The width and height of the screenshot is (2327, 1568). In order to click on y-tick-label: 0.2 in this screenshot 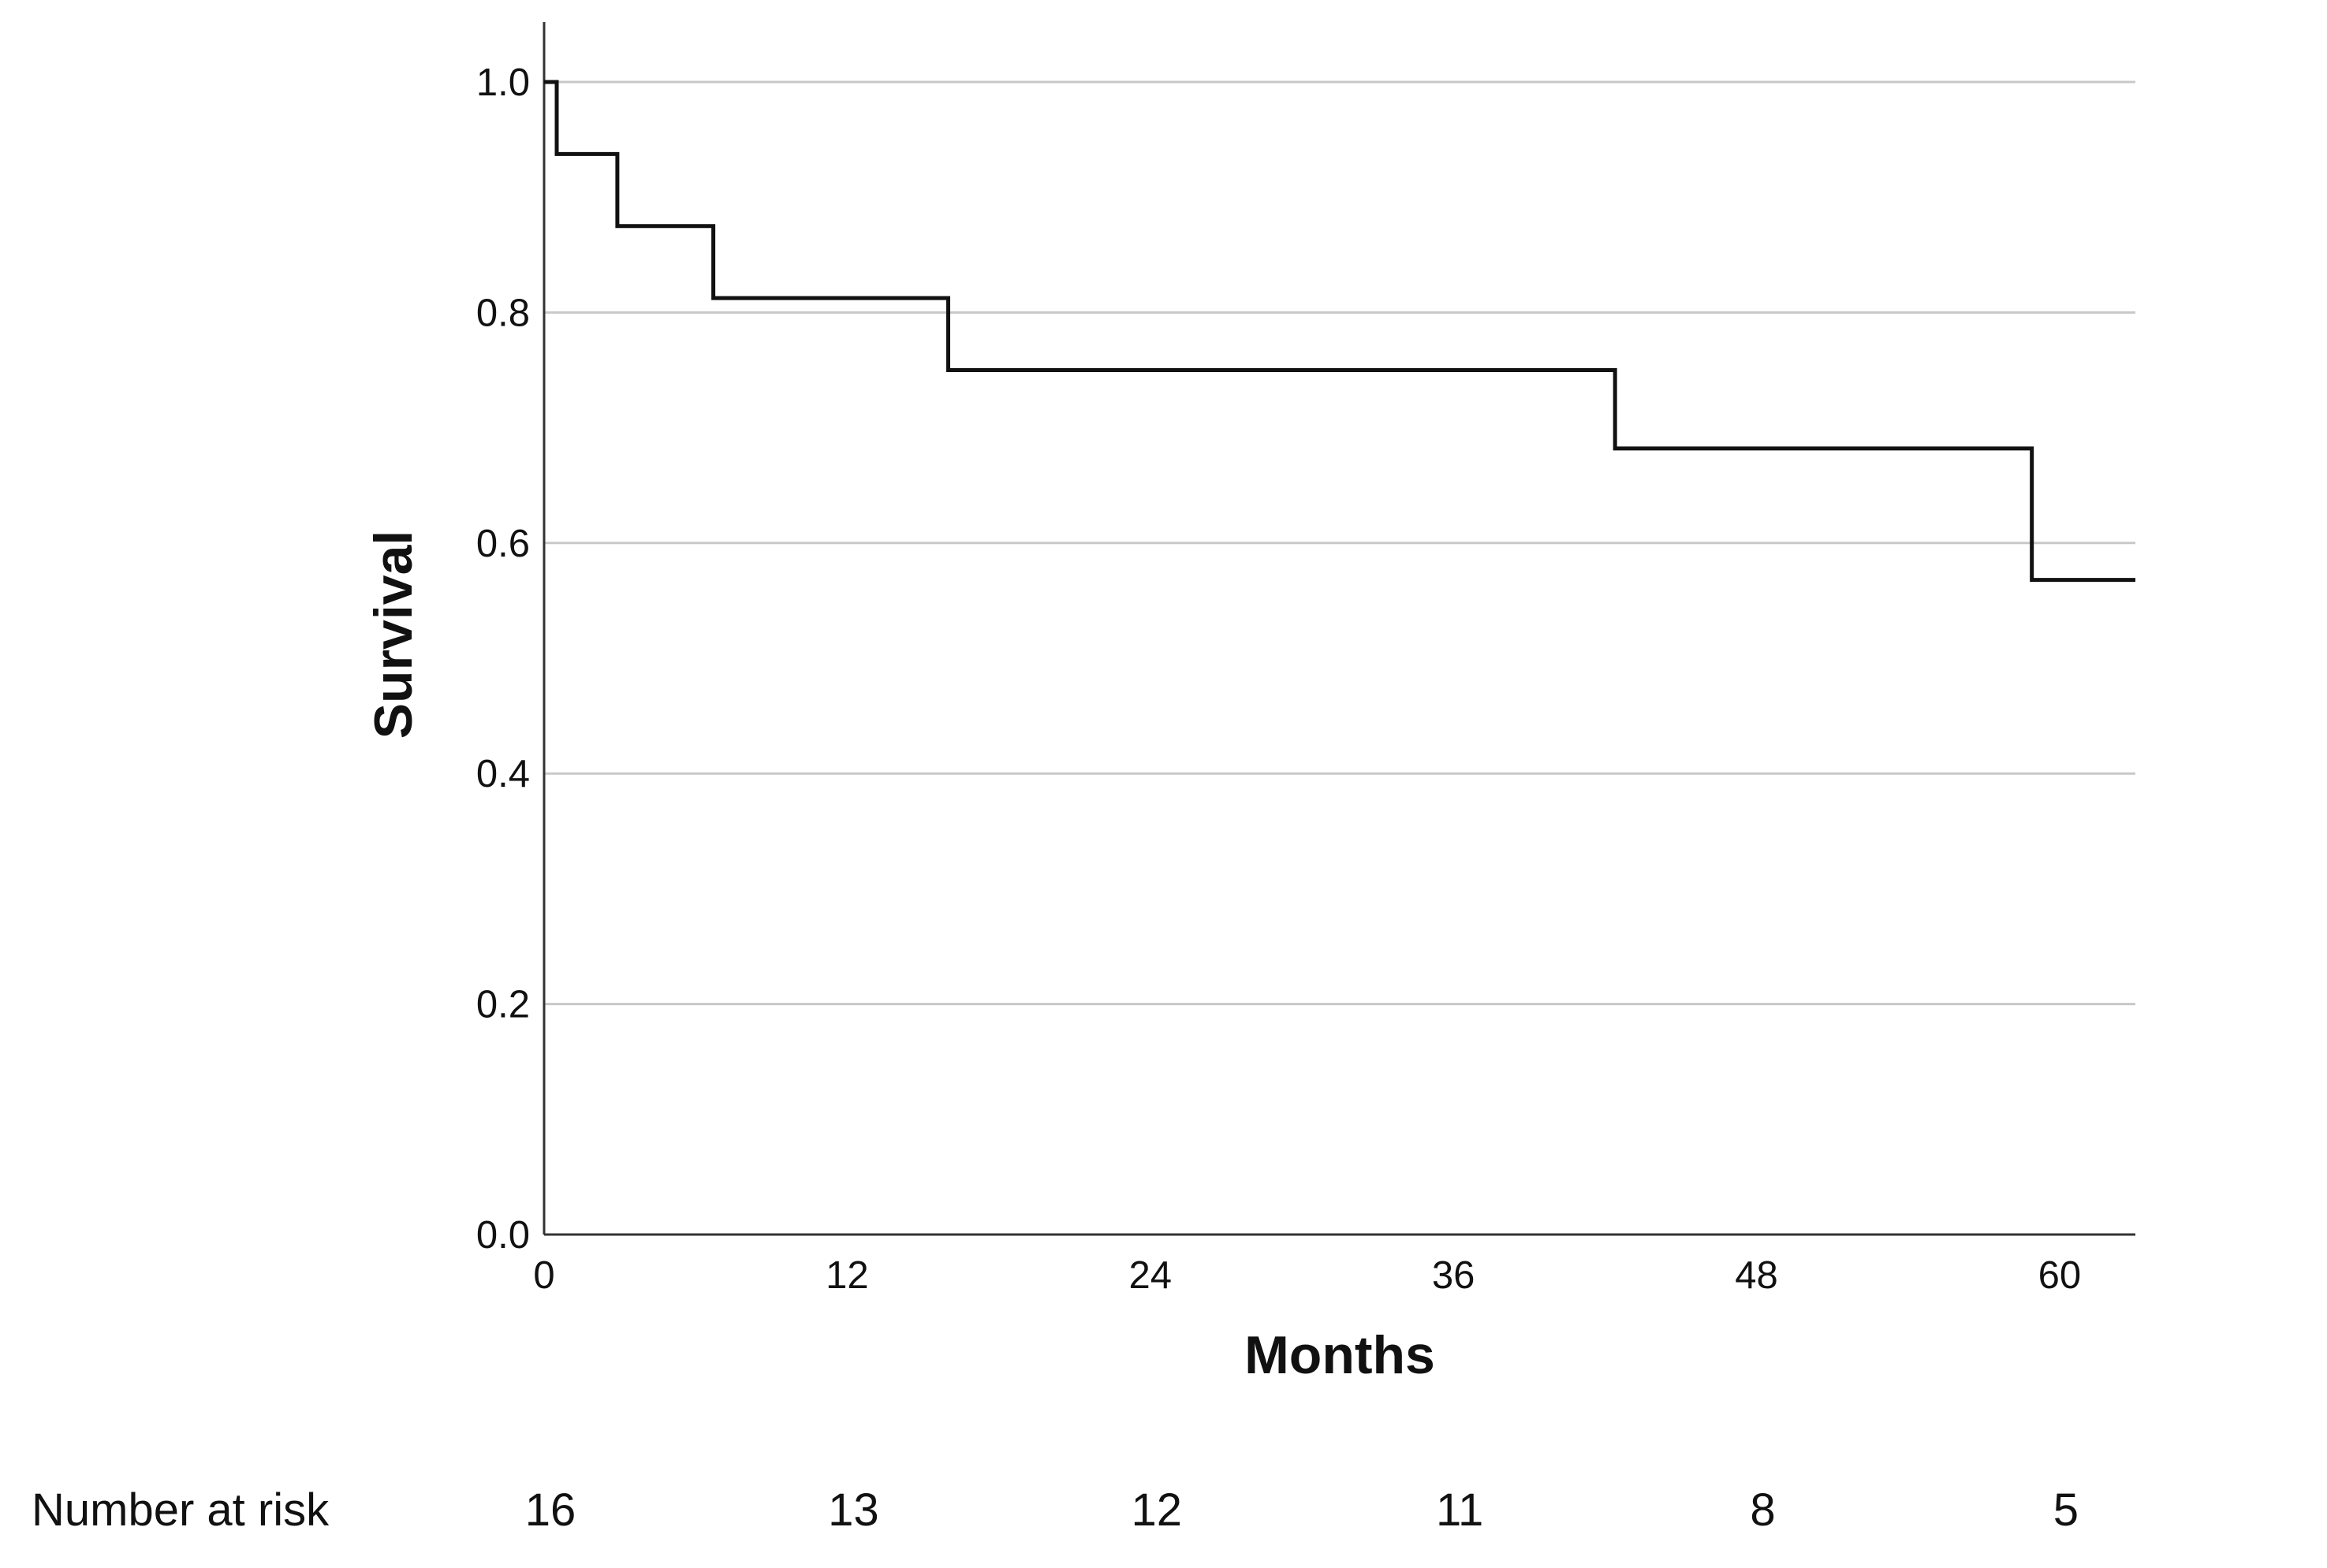, I will do `click(503, 1005)`.